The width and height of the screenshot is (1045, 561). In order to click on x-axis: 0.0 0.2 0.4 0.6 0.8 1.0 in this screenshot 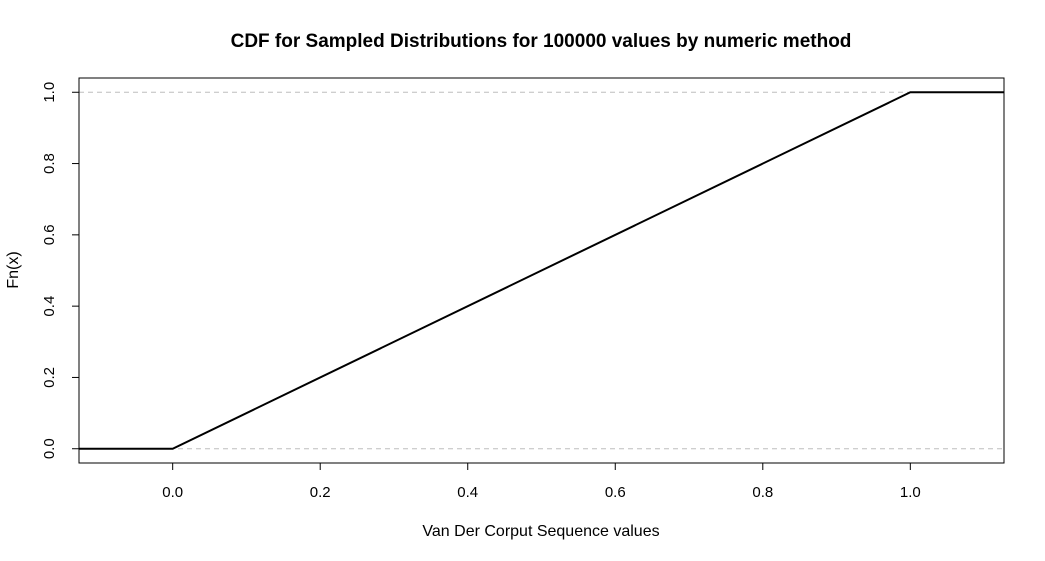, I will do `click(541, 482)`.